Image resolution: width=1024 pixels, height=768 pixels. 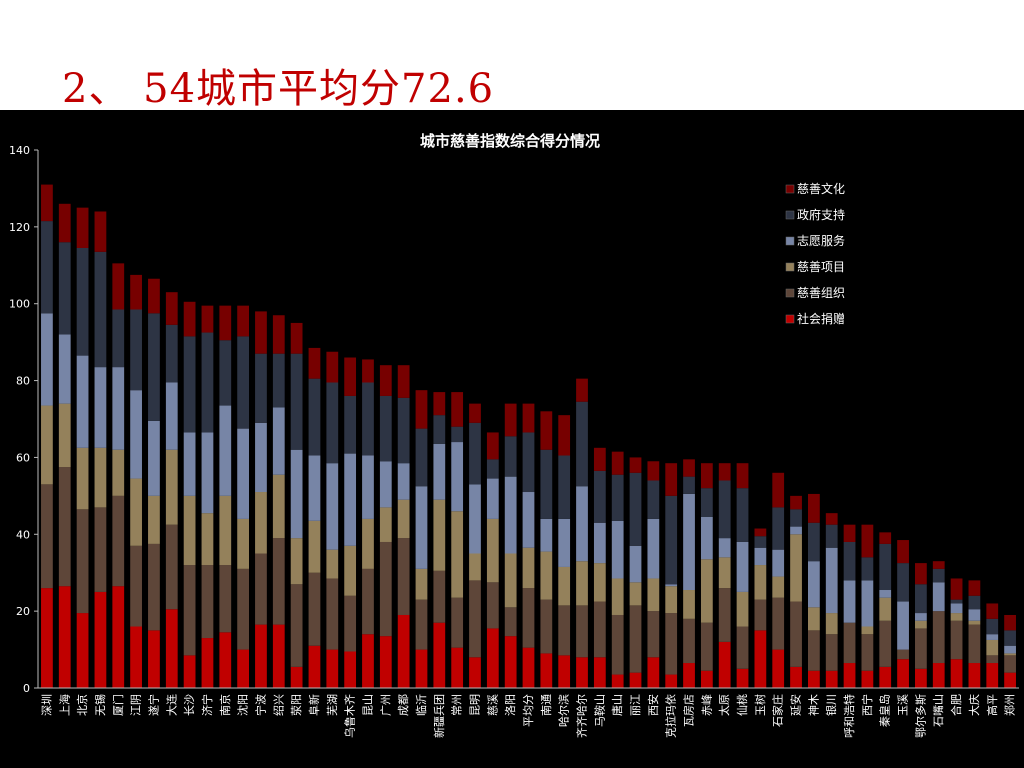 What do you see at coordinates (956, 705) in the screenshot?
I see `x-tick-label: 合肥` at bounding box center [956, 705].